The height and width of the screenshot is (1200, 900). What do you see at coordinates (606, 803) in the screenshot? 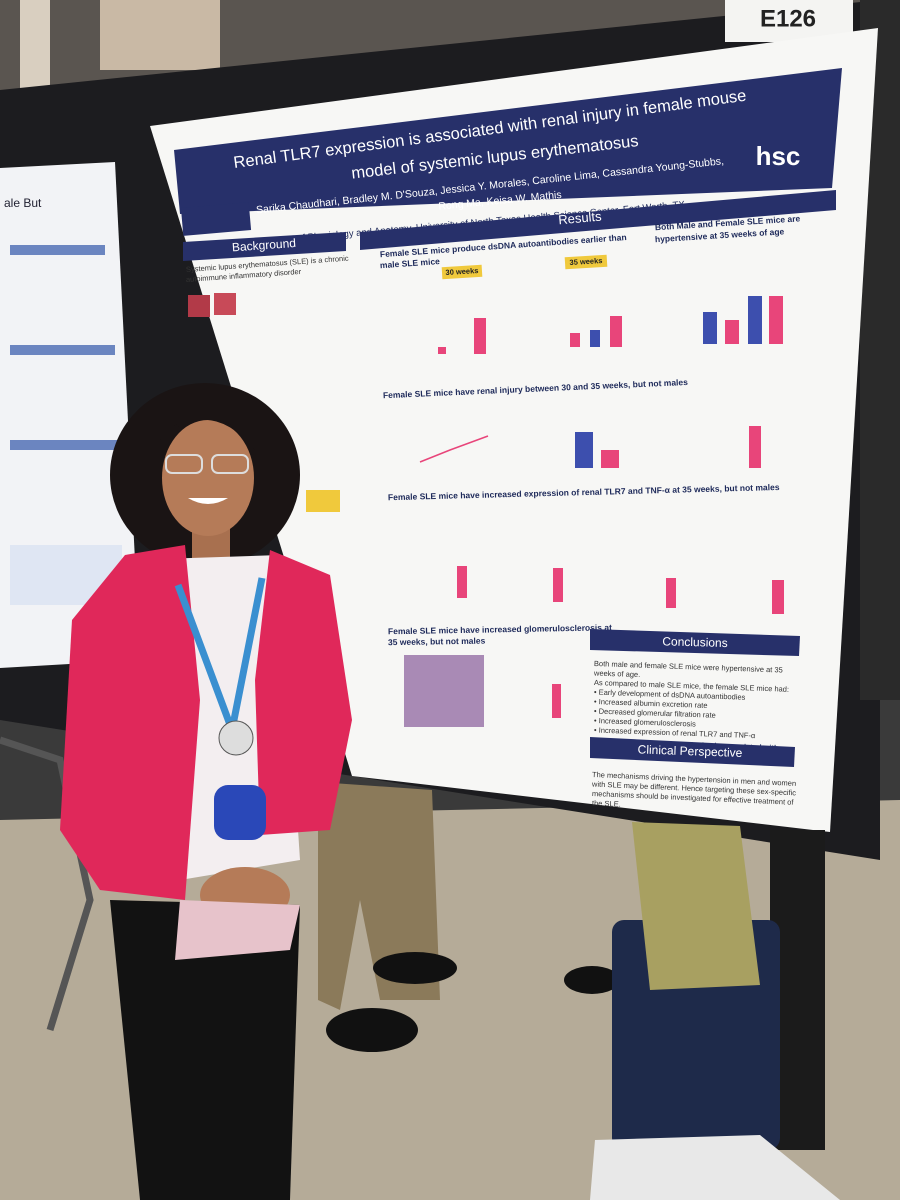
I see `clinical-line: the SLE.` at bounding box center [606, 803].